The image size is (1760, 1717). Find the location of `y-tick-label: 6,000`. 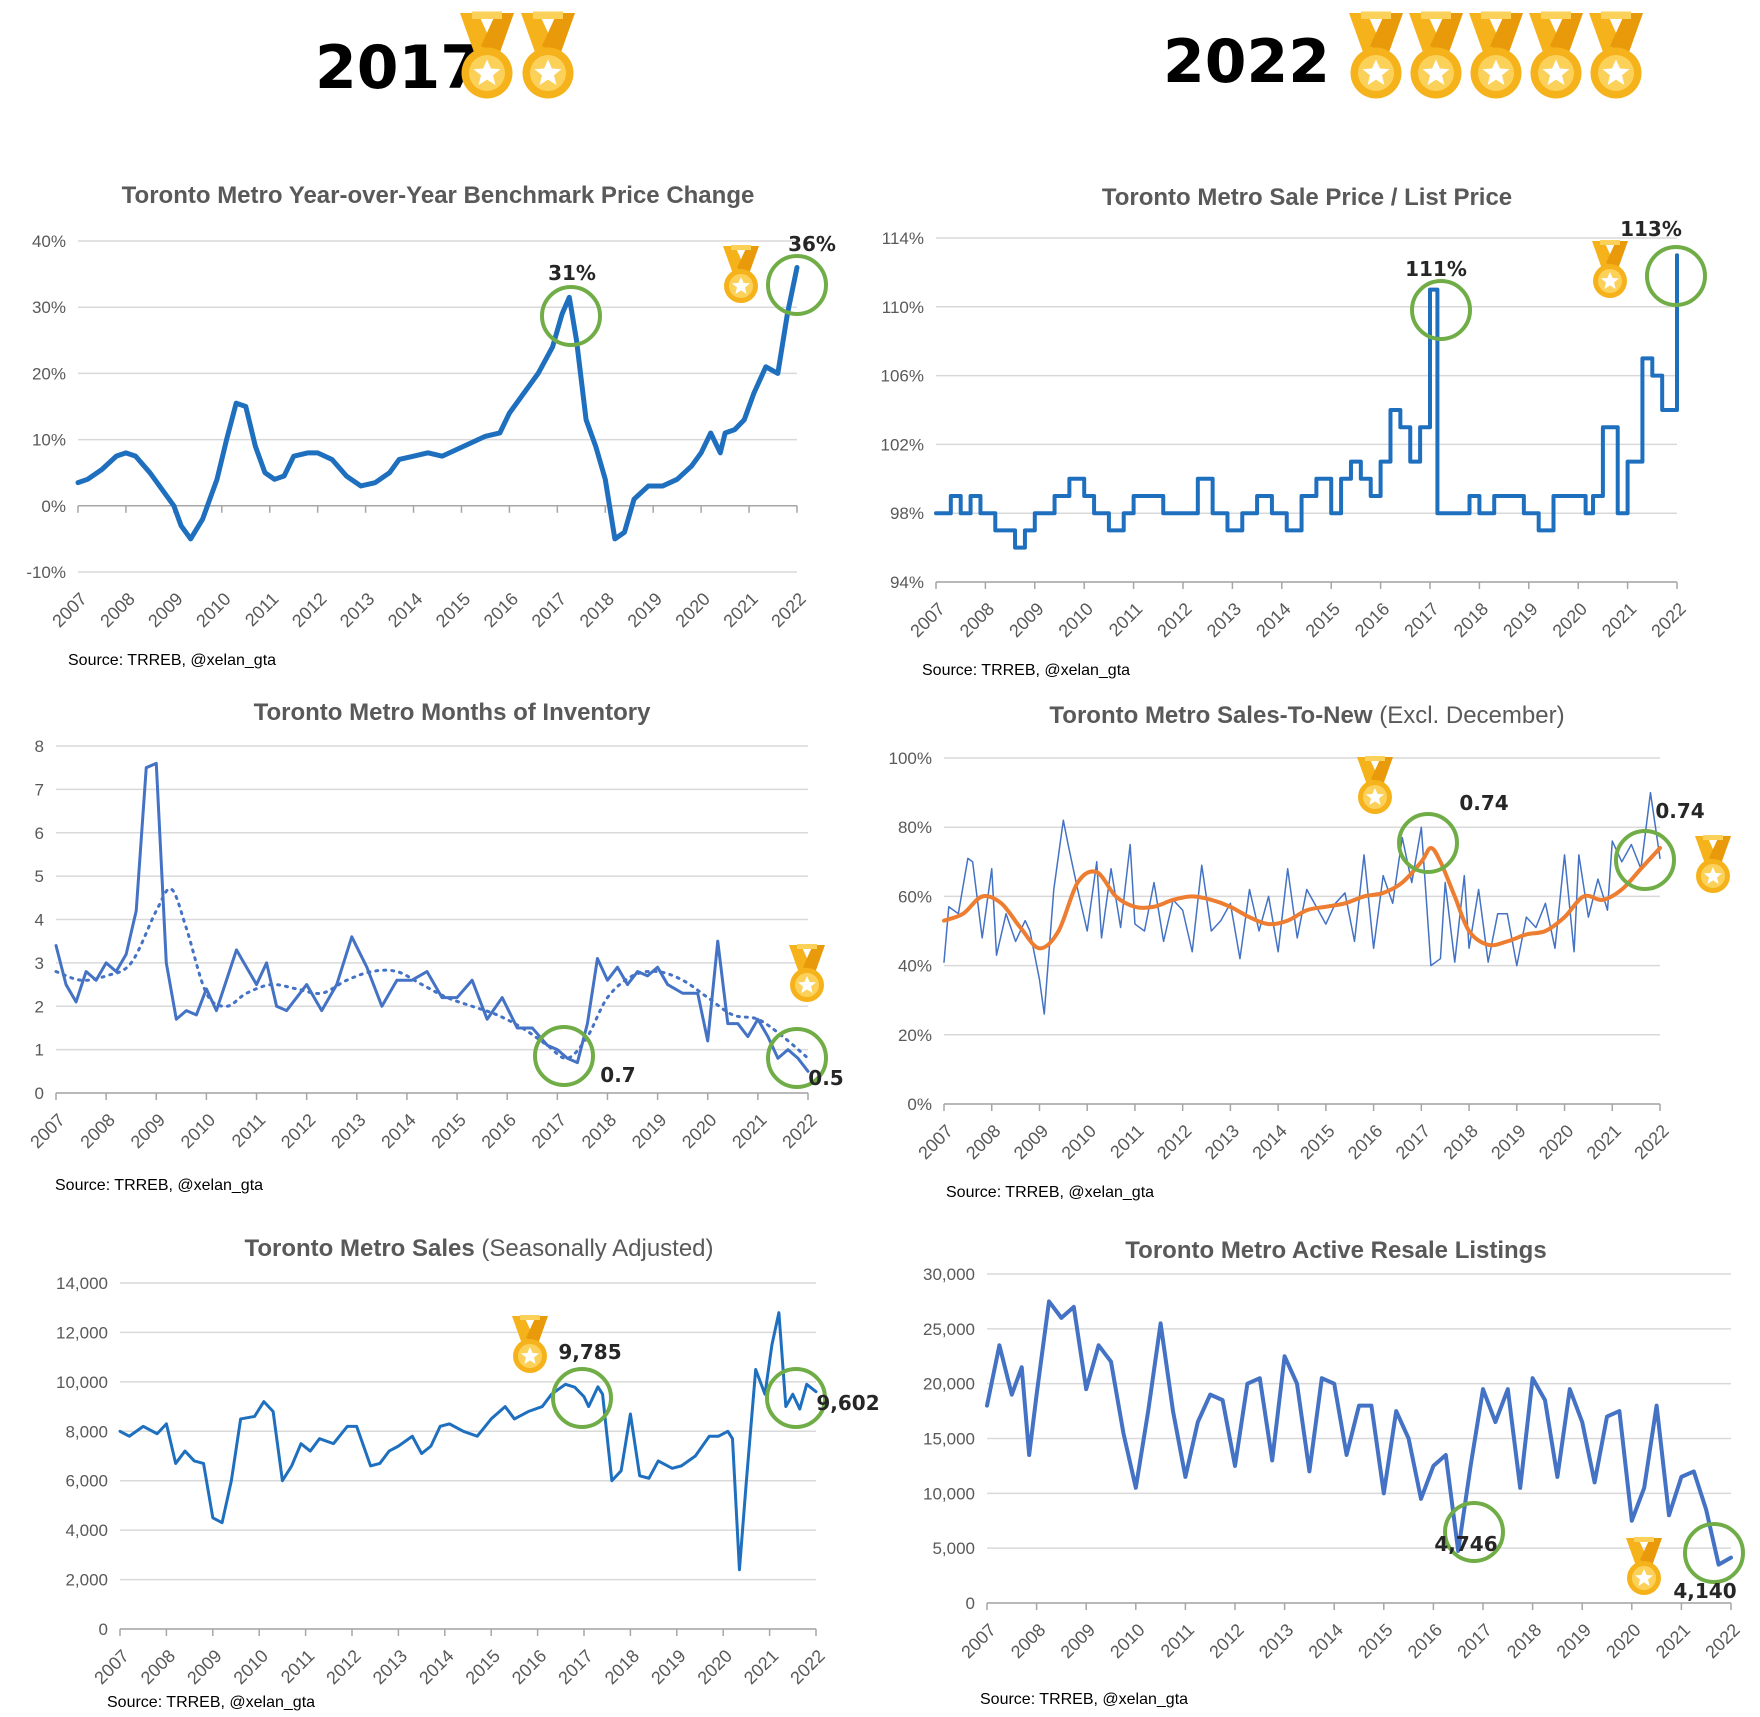

y-tick-label: 6,000 is located at coordinates (86, 1481).